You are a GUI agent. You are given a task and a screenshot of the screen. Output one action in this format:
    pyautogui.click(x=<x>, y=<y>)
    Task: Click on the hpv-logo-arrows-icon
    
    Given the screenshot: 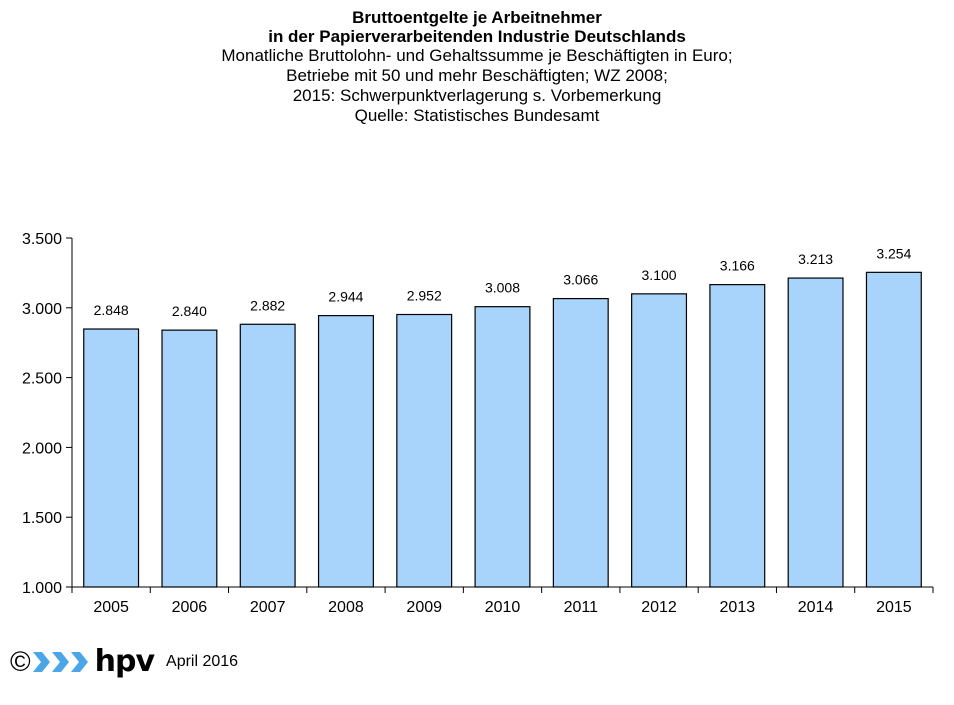 What is the action you would take?
    pyautogui.click(x=60, y=662)
    